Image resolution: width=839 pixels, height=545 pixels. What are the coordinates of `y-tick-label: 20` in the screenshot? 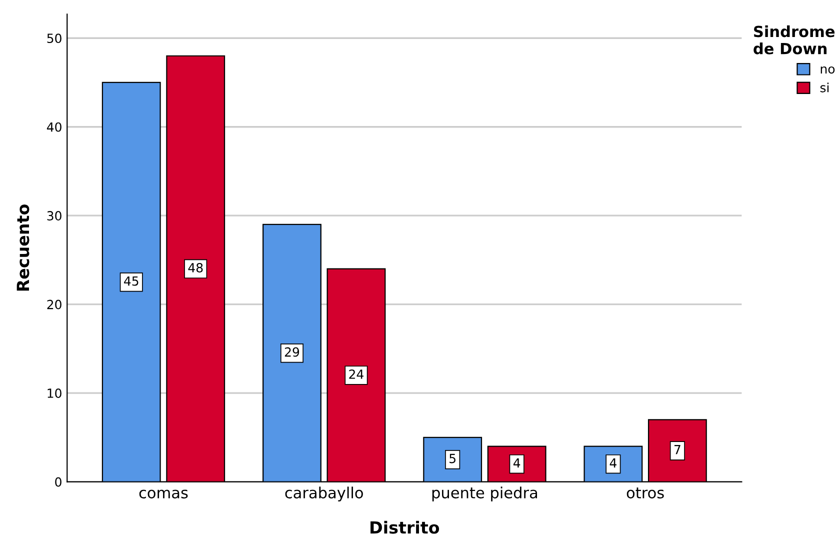 It's located at (54, 305).